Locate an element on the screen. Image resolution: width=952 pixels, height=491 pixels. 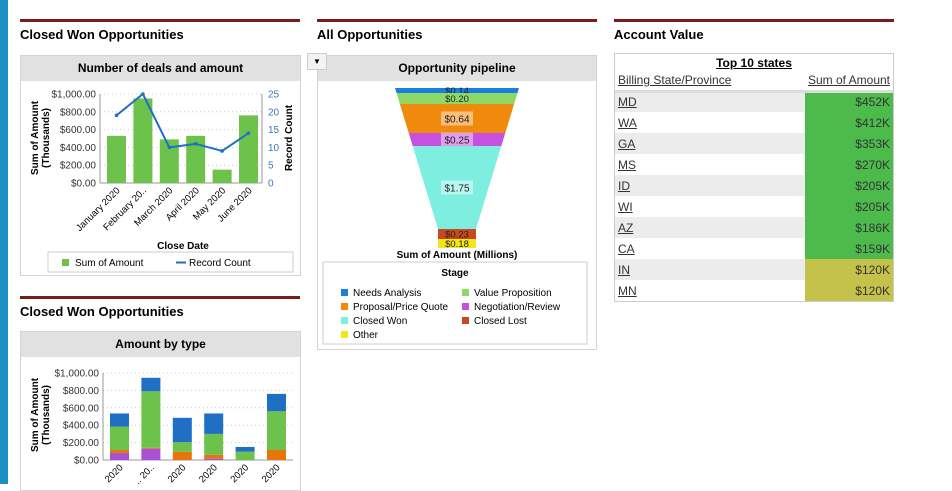
state-link: IN is located at coordinates (624, 269).